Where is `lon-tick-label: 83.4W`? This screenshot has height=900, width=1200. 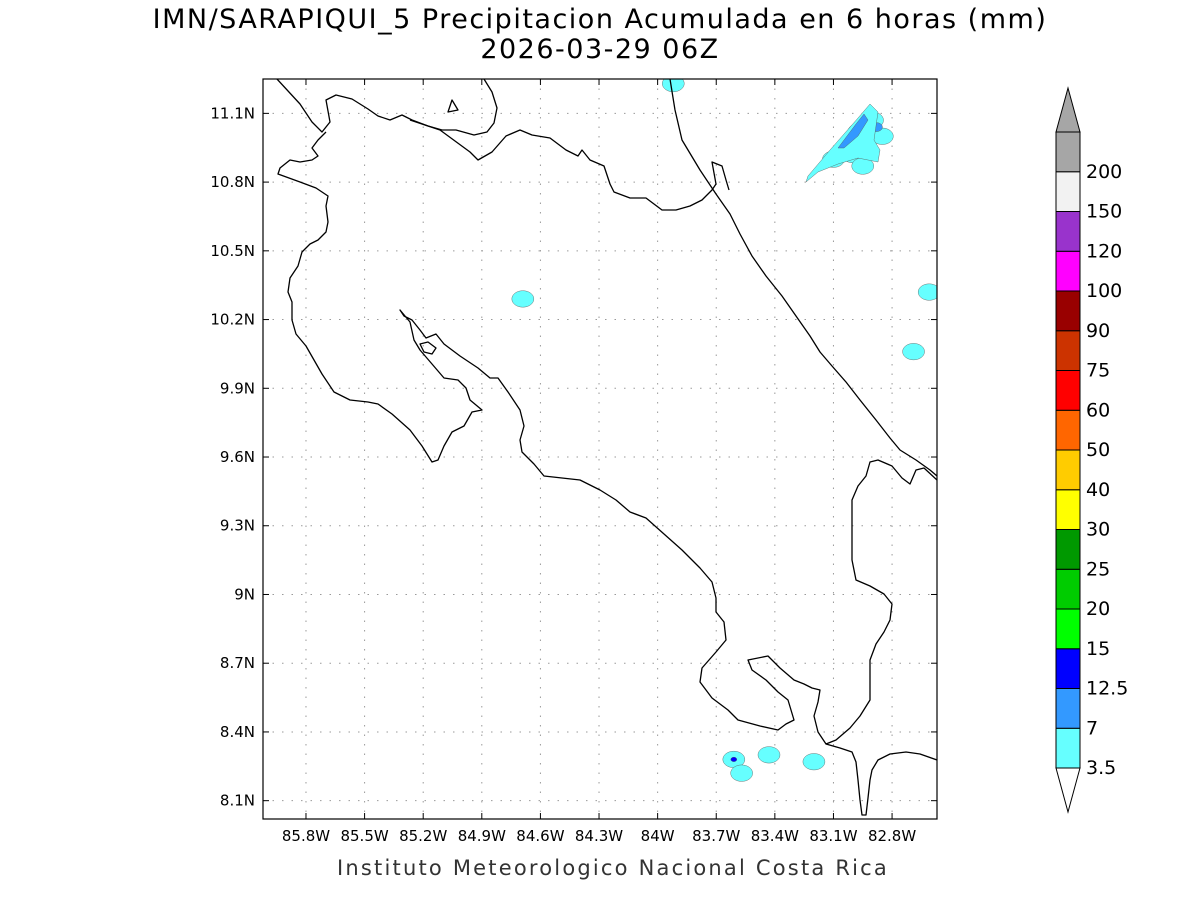 lon-tick-label: 83.4W is located at coordinates (775, 836).